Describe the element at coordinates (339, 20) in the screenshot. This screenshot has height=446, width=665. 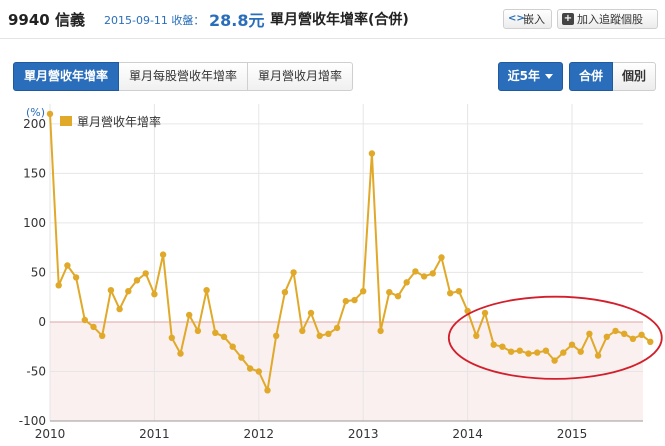
I see `chart-title: 單月營收年增率(合併)` at that location.